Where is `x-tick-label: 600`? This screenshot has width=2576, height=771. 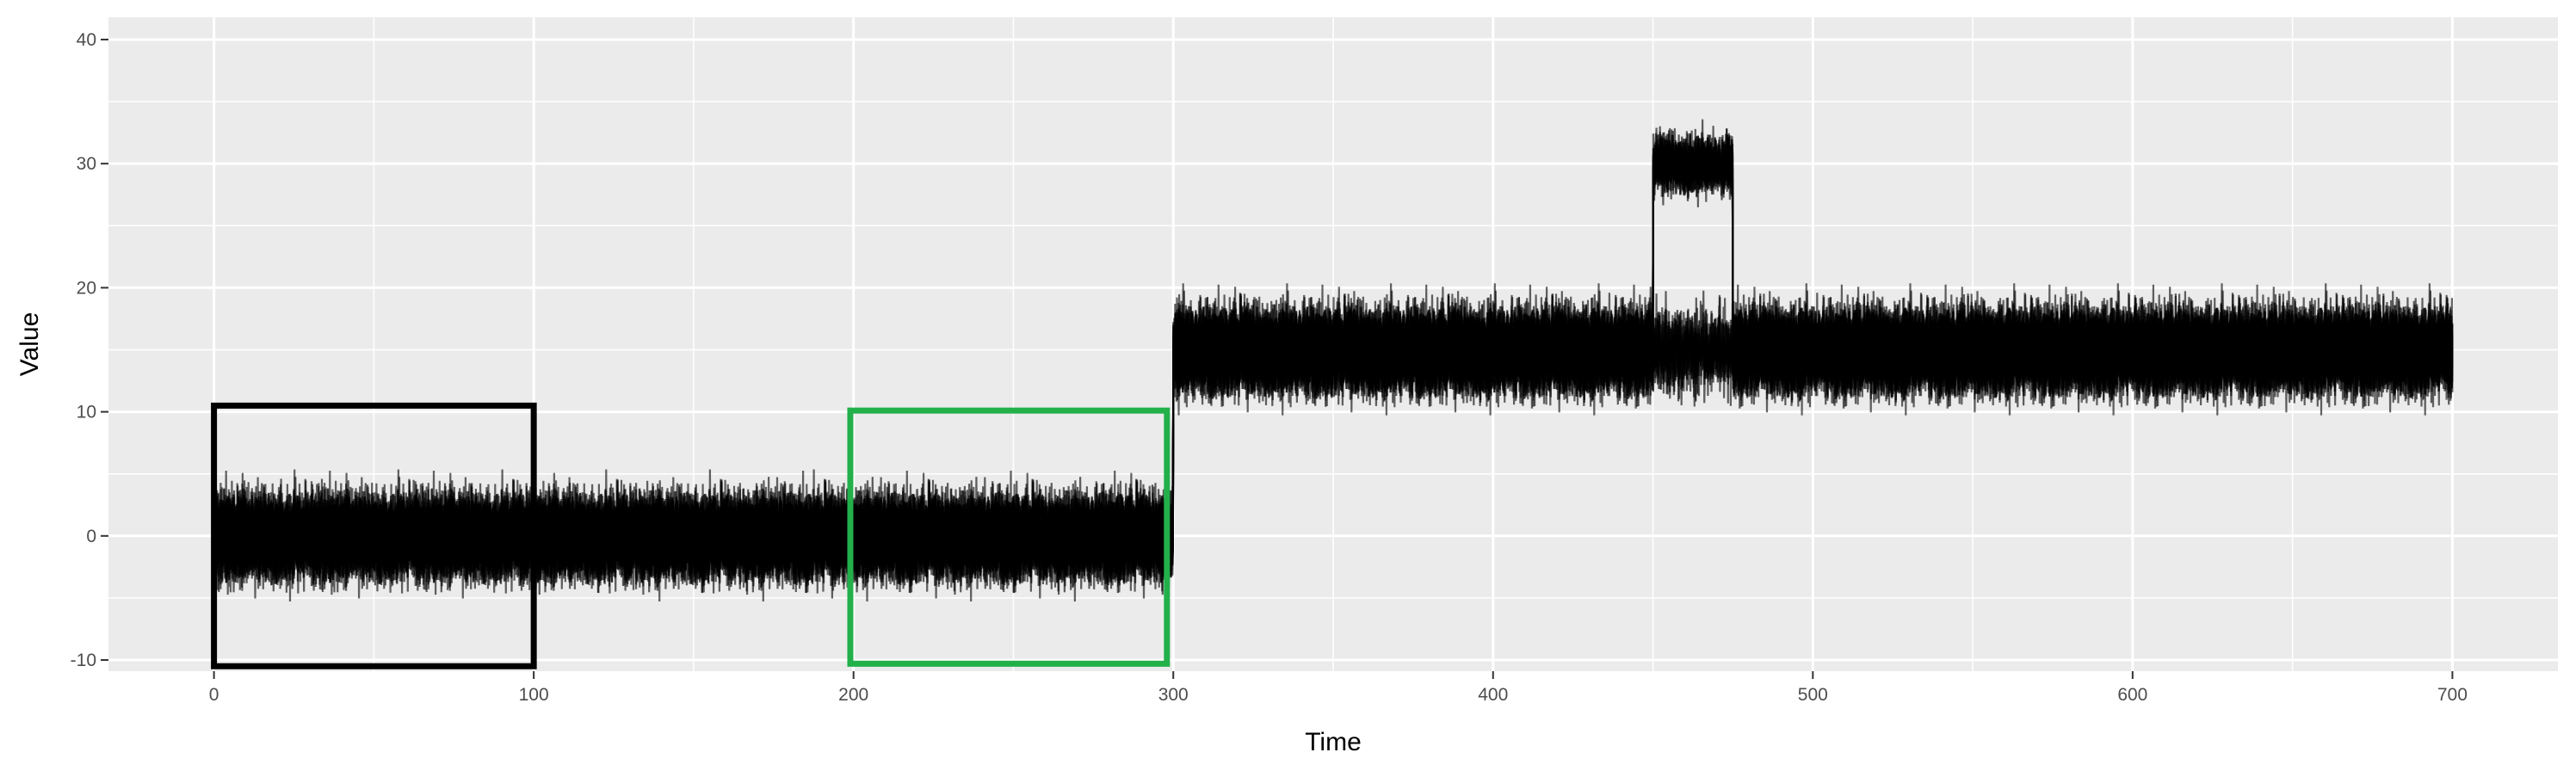 x-tick-label: 600 is located at coordinates (2132, 695).